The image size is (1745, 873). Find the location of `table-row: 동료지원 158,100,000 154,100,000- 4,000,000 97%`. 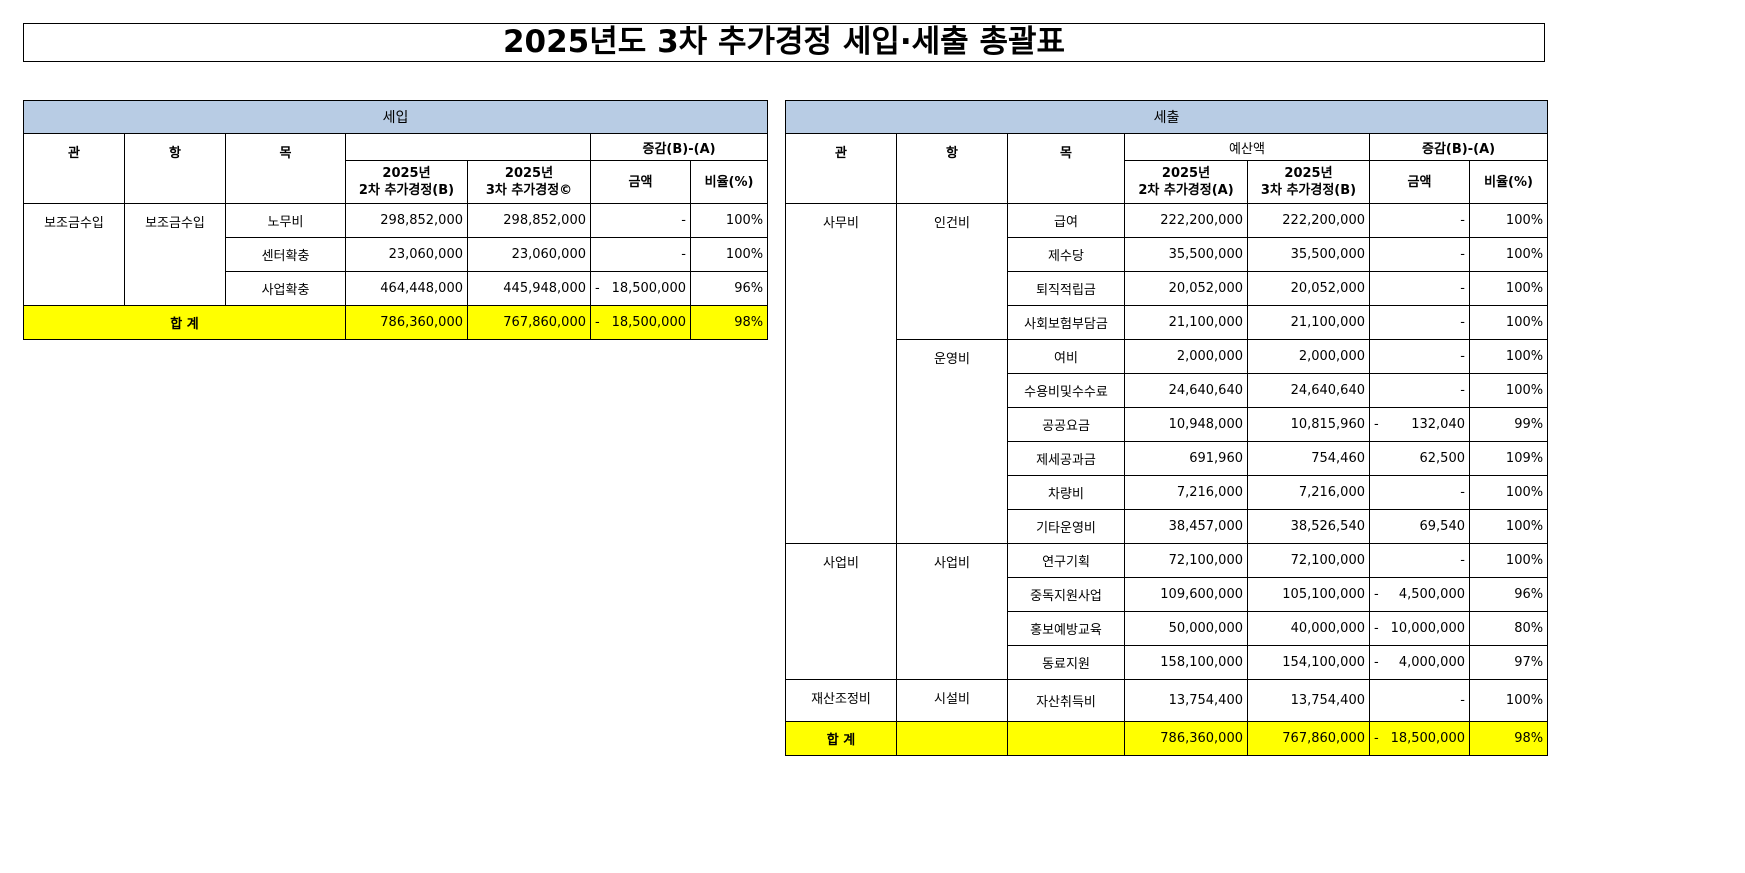

table-row: 동료지원 158,100,000 154,100,000- 4,000,000 97% is located at coordinates (1167, 662).